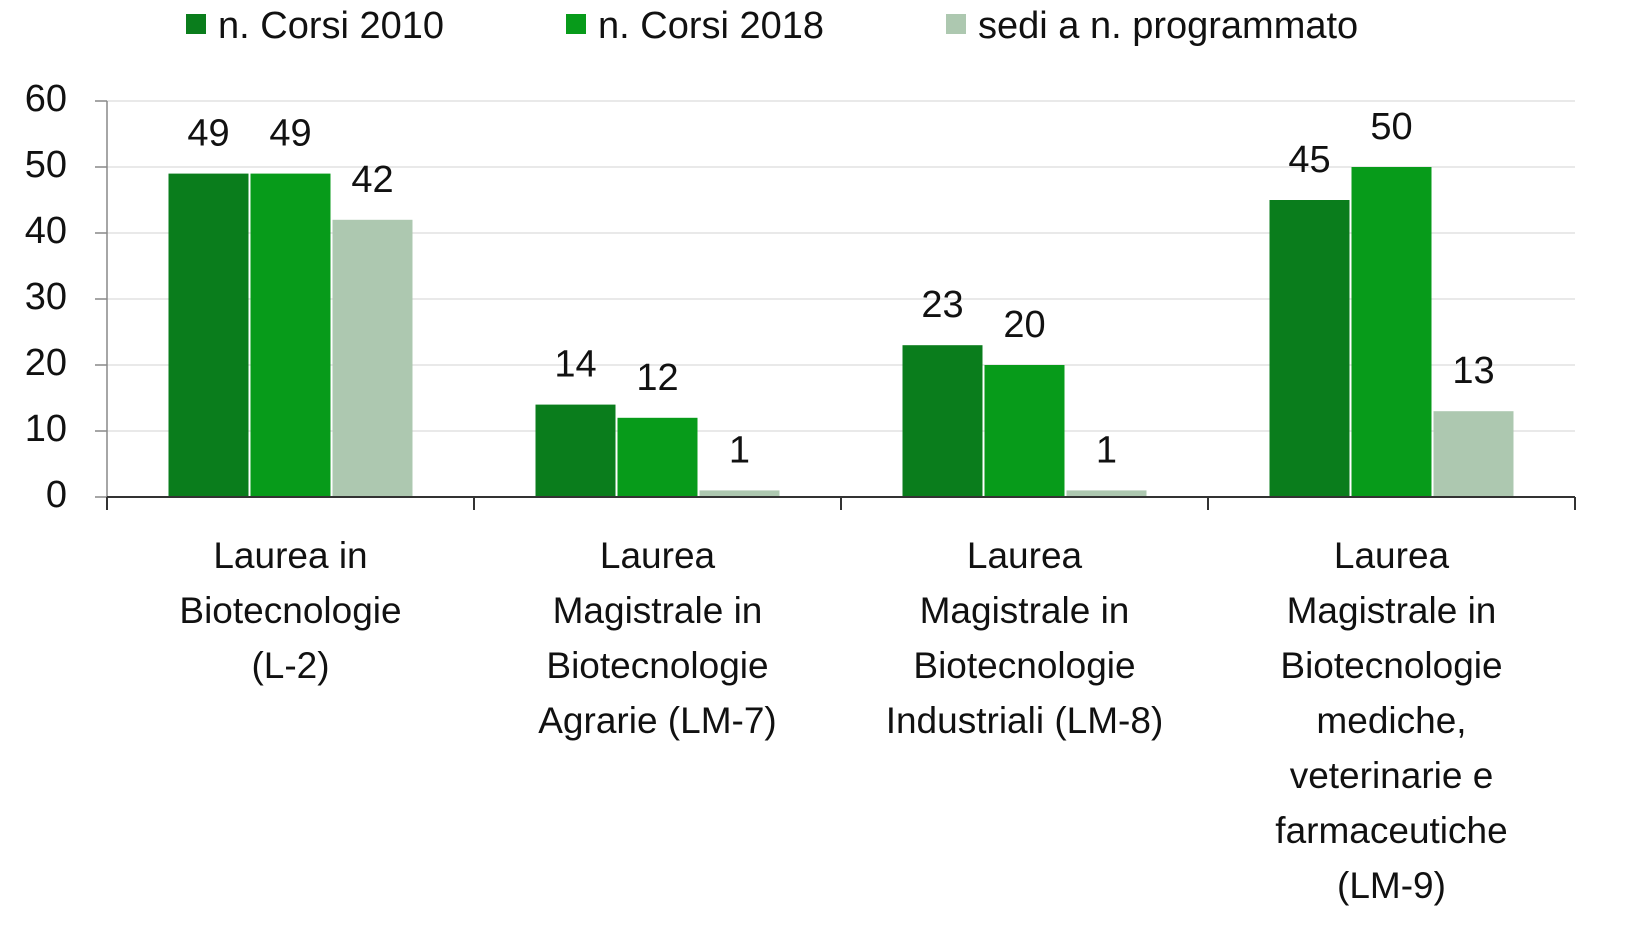 This screenshot has height=947, width=1630. What do you see at coordinates (46, 165) in the screenshot?
I see `y-tick-label: 50` at bounding box center [46, 165].